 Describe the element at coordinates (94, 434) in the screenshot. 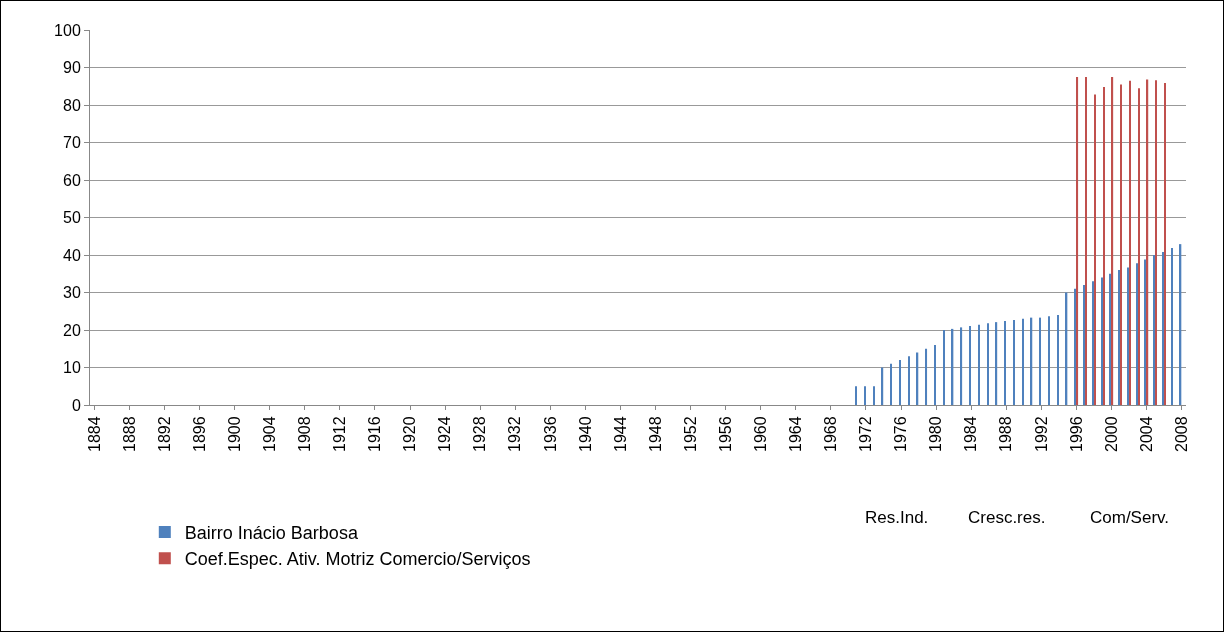

I see `x-tick-label: 1884` at that location.